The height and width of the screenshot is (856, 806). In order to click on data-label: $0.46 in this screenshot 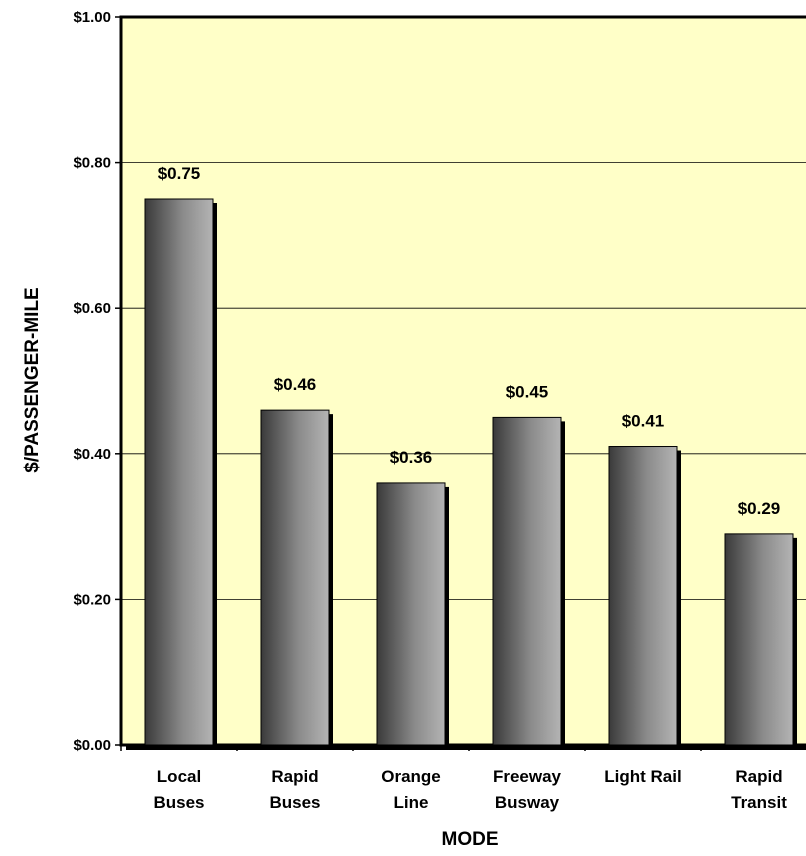, I will do `click(295, 384)`.